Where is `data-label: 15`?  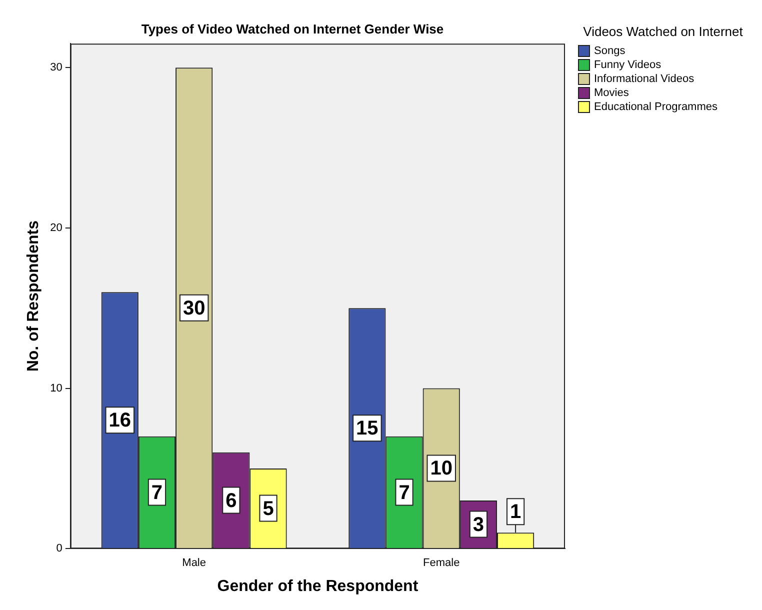
data-label: 15 is located at coordinates (367, 429).